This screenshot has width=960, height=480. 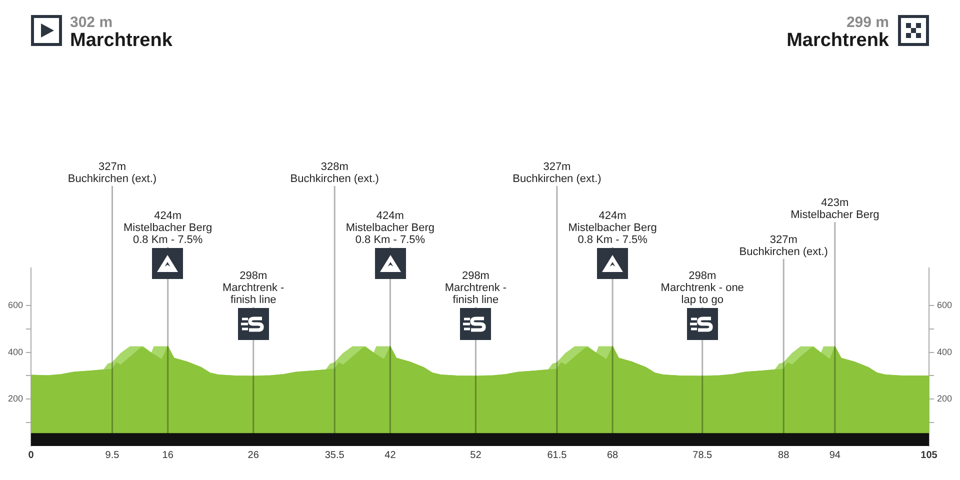 What do you see at coordinates (112, 455) in the screenshot?
I see `x-tick-label: 9.5` at bounding box center [112, 455].